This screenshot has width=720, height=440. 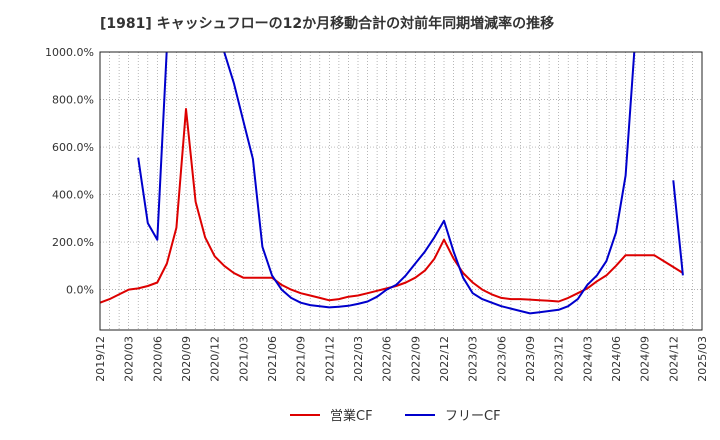 I want to click on legend: 営業CF フリーCF, so click(x=395, y=416).